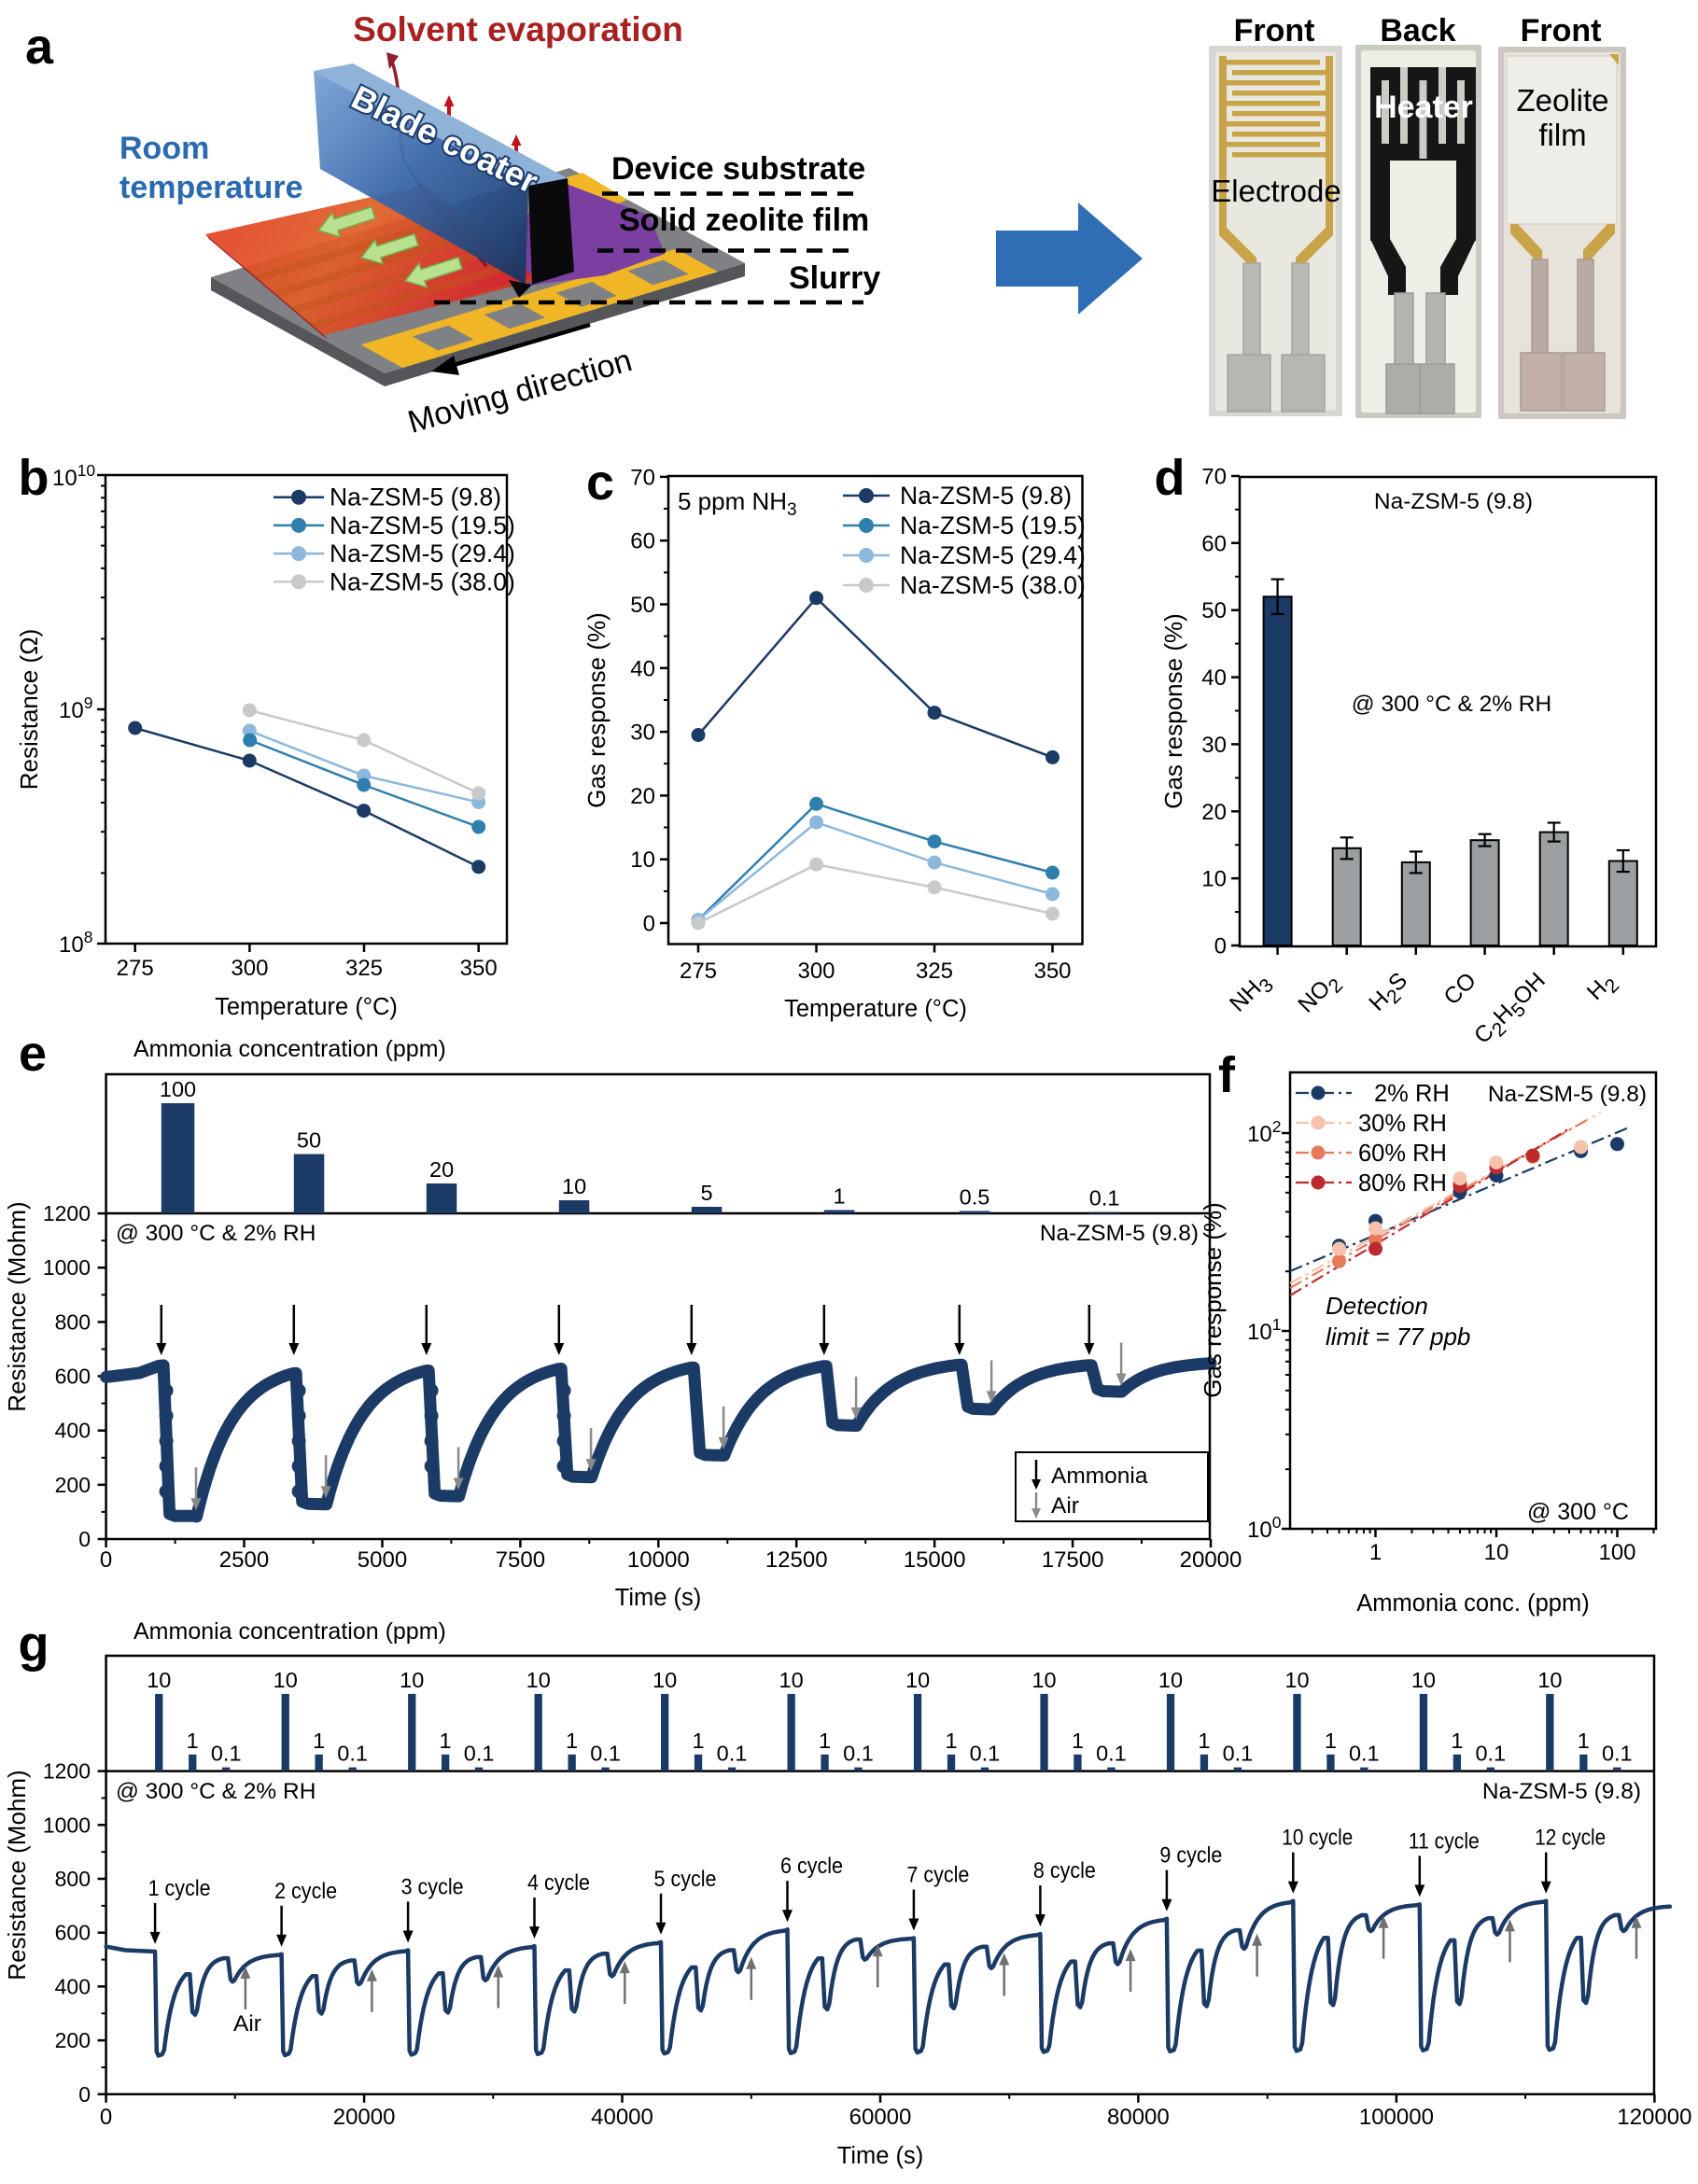 This screenshot has width=1698, height=2184. Describe the element at coordinates (1214, 543) in the screenshot. I see `svg-text: 60` at that location.